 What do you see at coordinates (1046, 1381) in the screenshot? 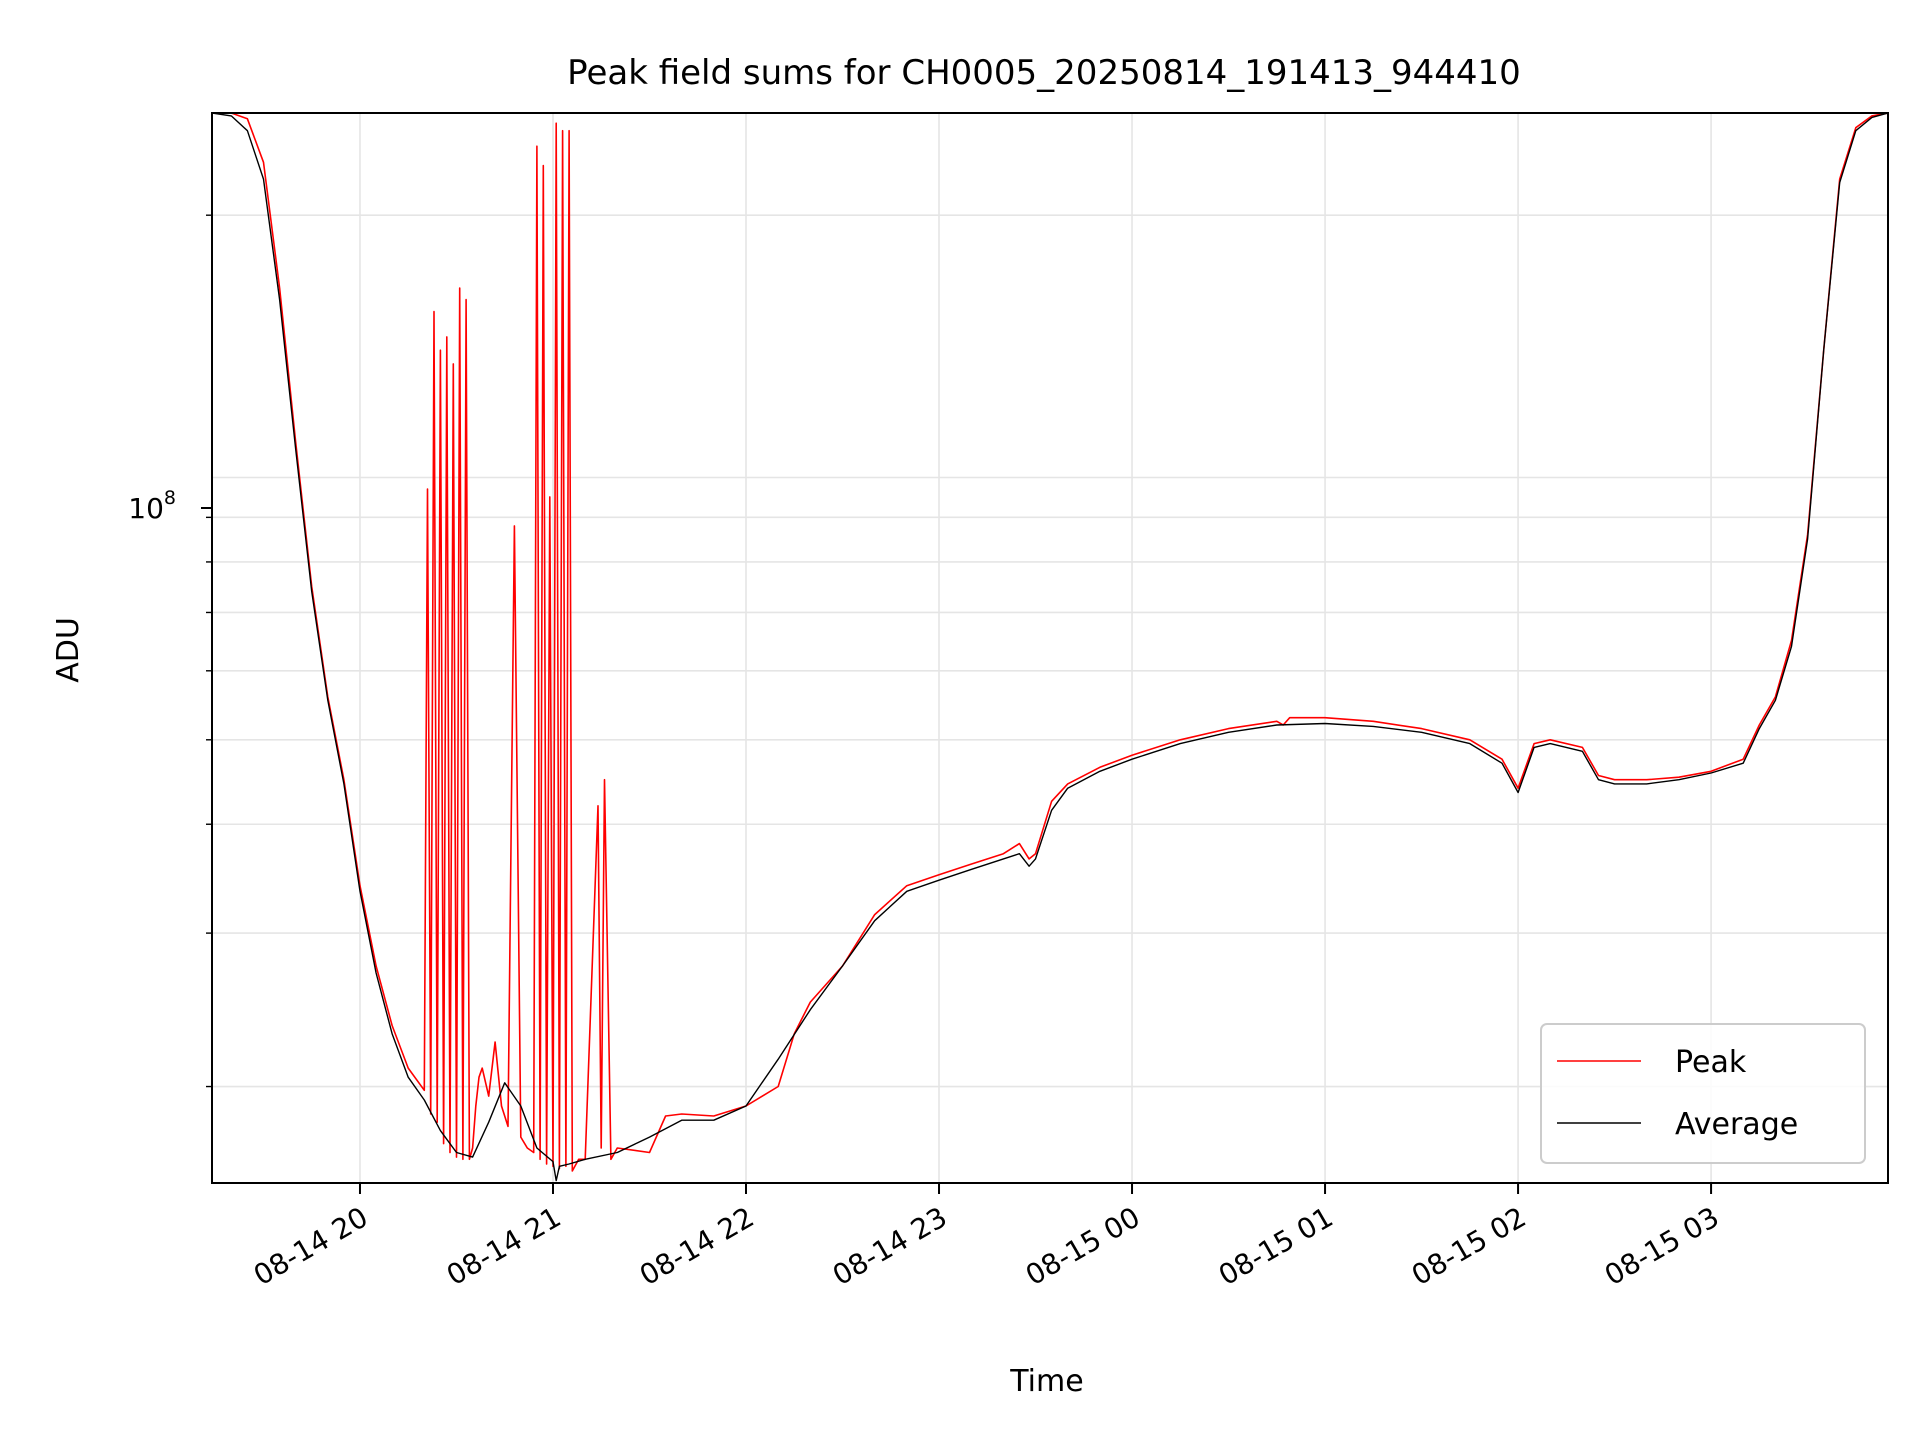
I see `x-axis-label: Time` at bounding box center [1046, 1381].